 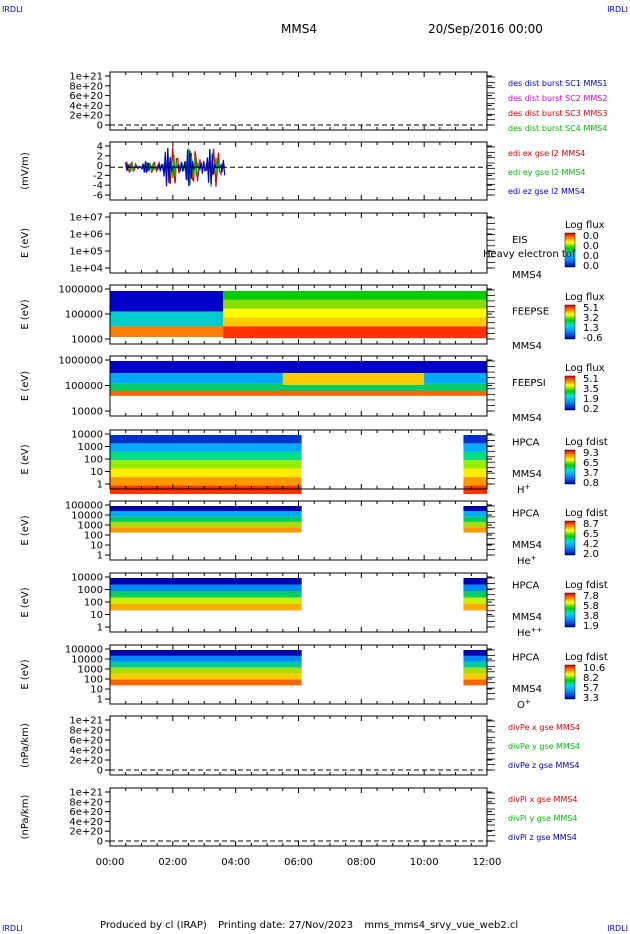 I want to click on y-tick-label: 1000000, so click(x=80, y=290).